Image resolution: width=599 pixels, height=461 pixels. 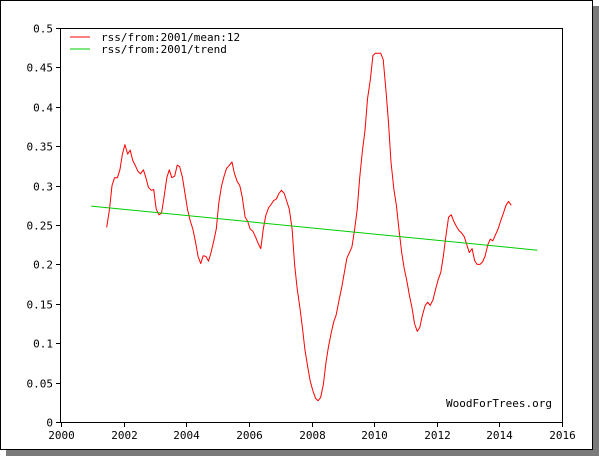 What do you see at coordinates (40, 384) in the screenshot?
I see `y-tick-label: 0.05` at bounding box center [40, 384].